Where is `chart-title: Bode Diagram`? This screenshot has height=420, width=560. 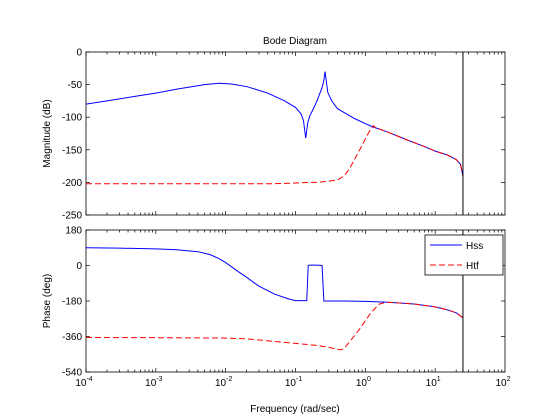
chart-title: Bode Diagram is located at coordinates (295, 41).